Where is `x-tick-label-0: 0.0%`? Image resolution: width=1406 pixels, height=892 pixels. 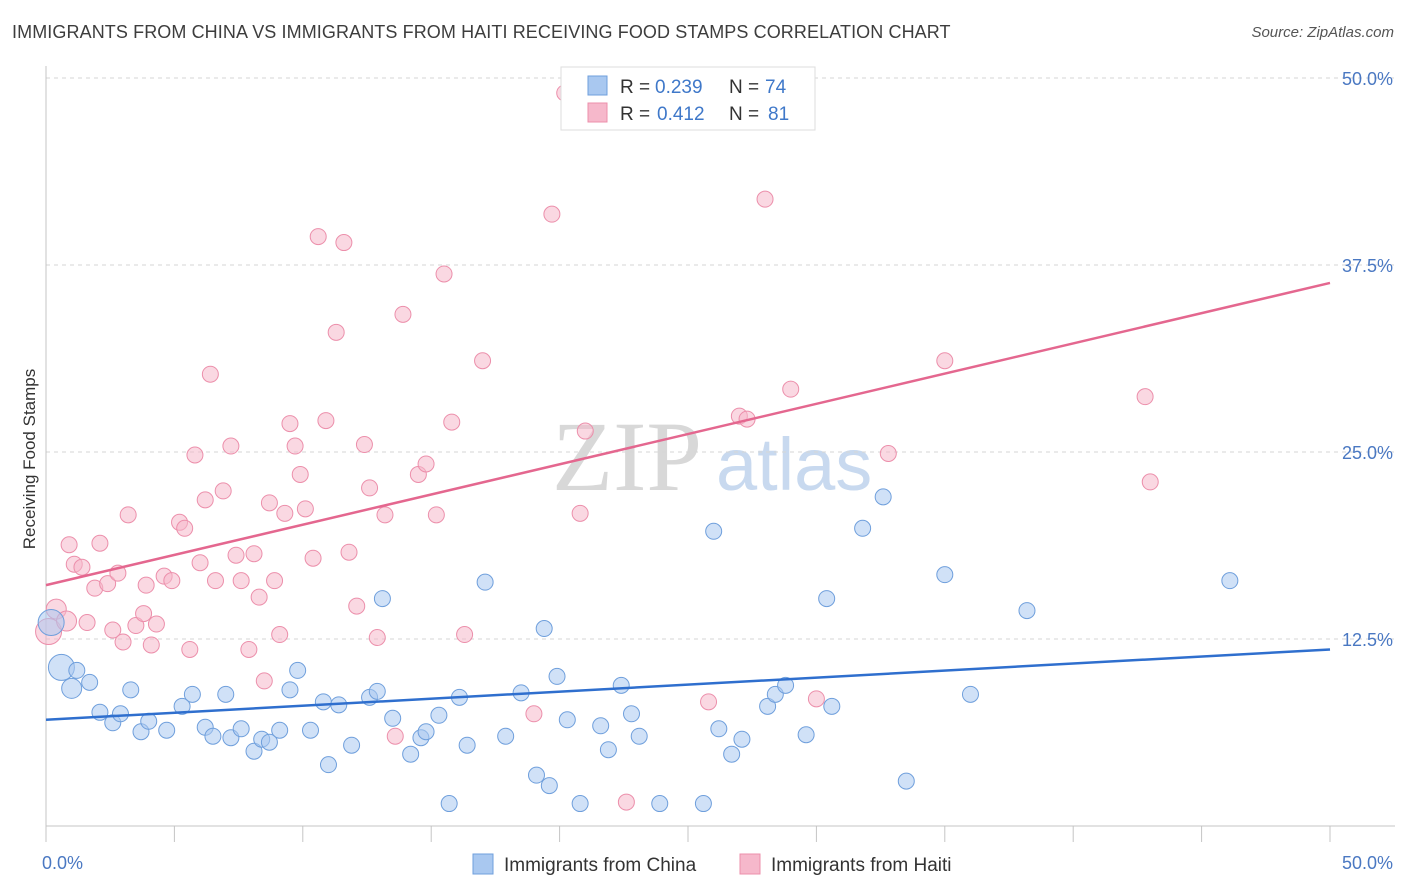
x-tick-label-0: 0.0% is located at coordinates (62, 863).